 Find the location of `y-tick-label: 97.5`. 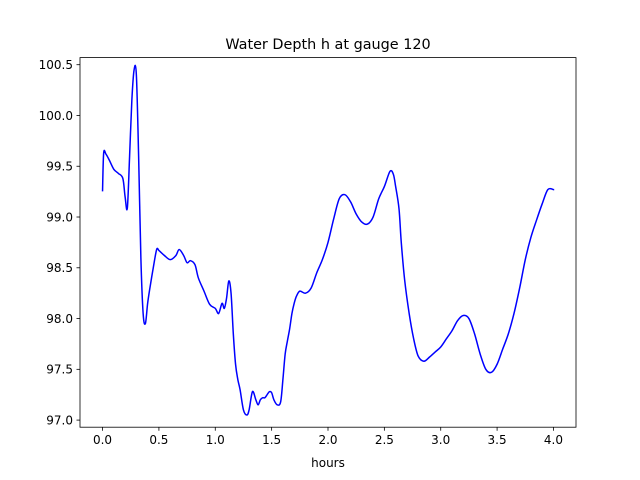

y-tick-label: 97.5 is located at coordinates (59, 370).